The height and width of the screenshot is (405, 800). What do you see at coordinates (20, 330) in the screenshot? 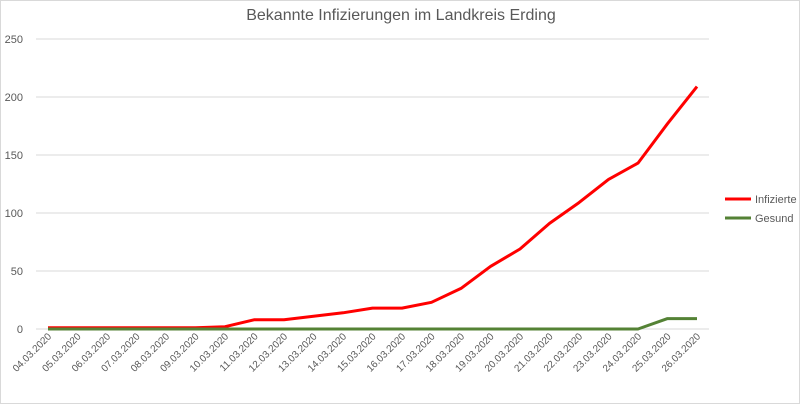
I see `y-tick-label: 0` at bounding box center [20, 330].